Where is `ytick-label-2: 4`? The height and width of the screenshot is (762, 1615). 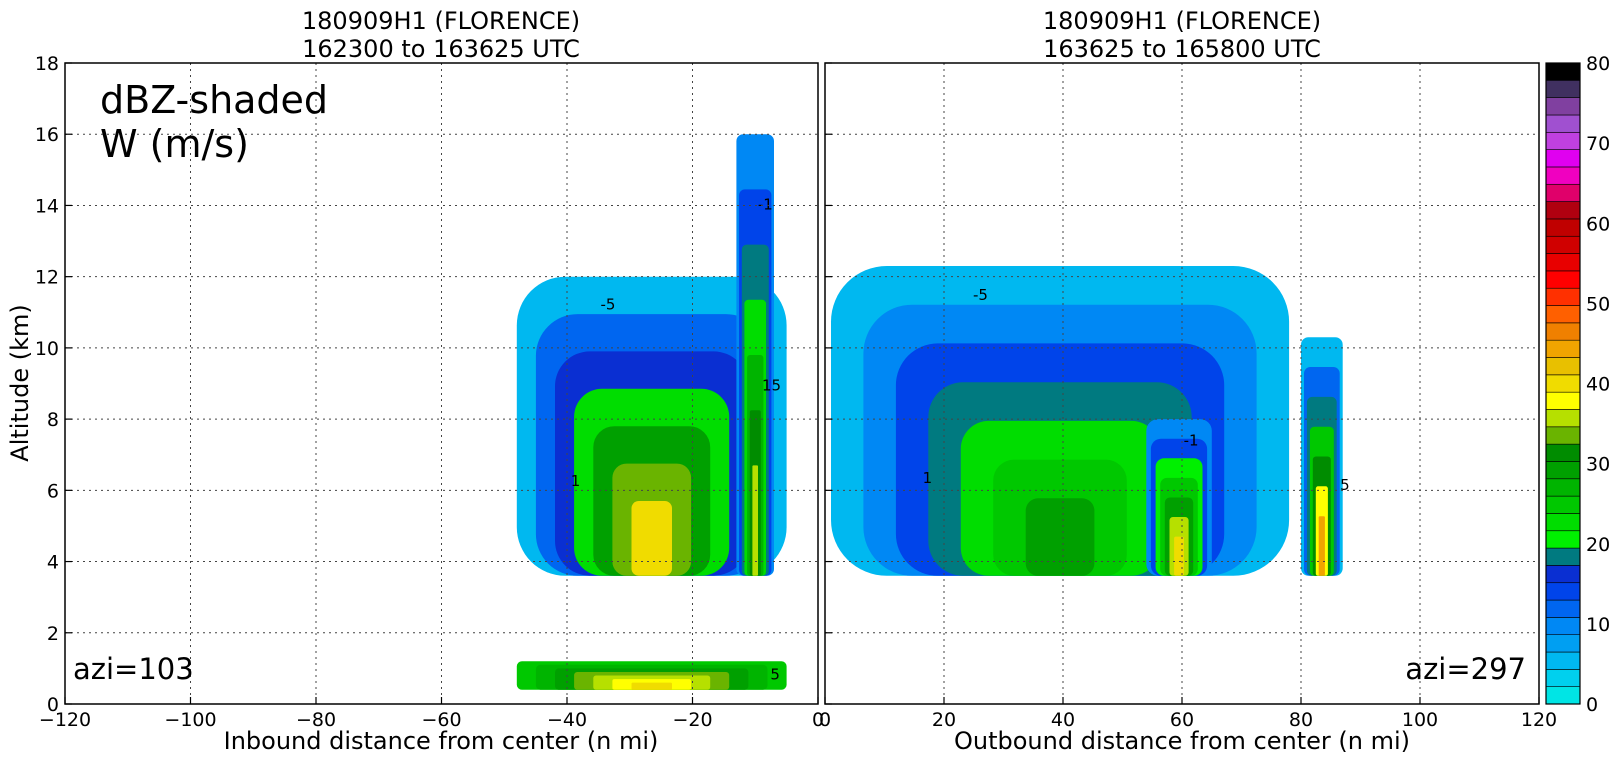 ytick-label-2: 4 is located at coordinates (53, 563).